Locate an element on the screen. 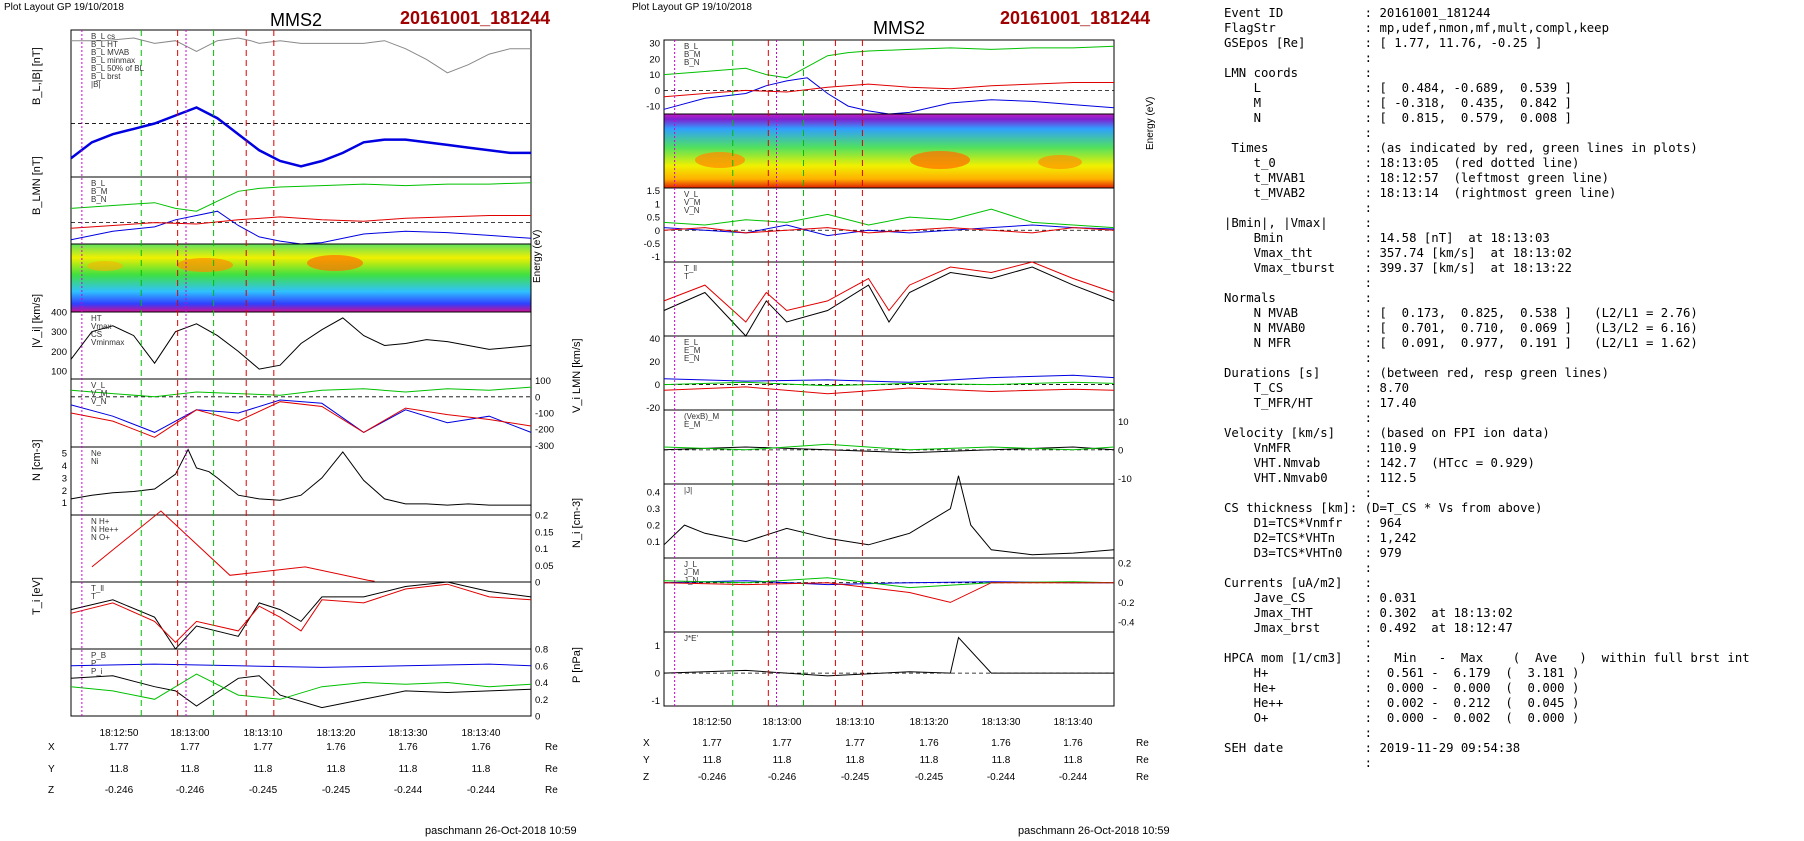 The image size is (1804, 841). series-line-b-l-brst is located at coordinates (300, 137).